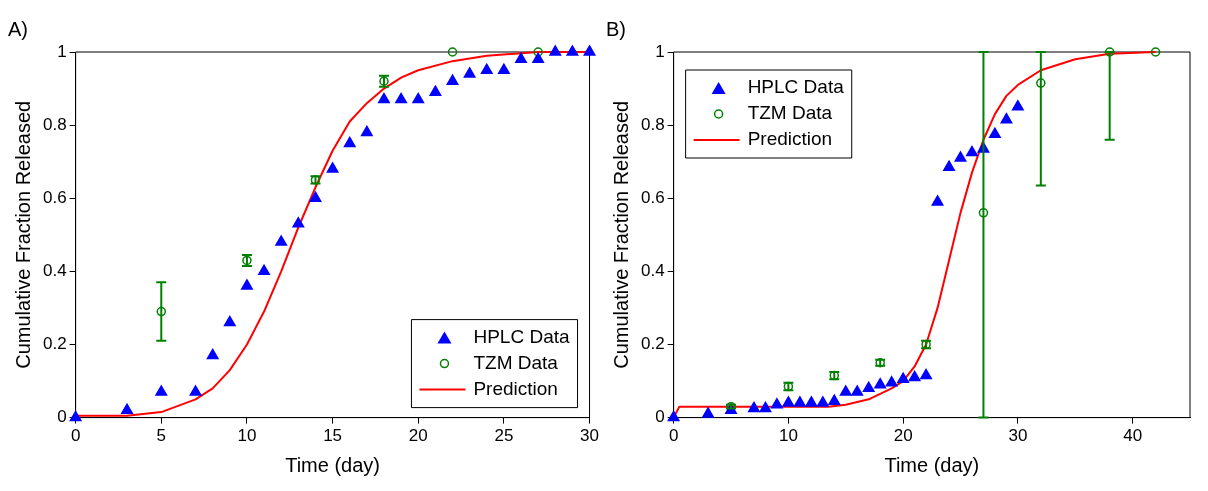  I want to click on chart-title: B), so click(616, 28).